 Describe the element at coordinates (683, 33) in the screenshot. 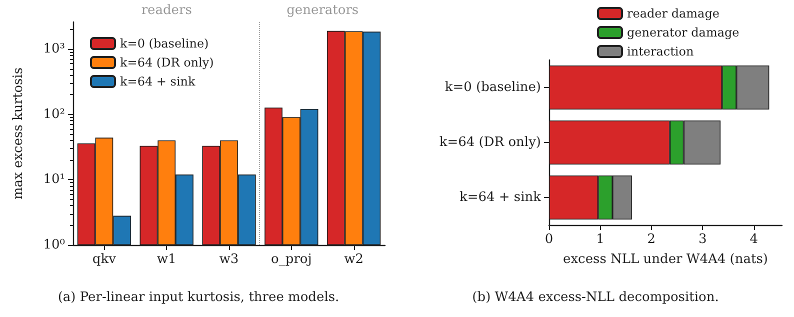

I see `legend-label: generator damage` at that location.